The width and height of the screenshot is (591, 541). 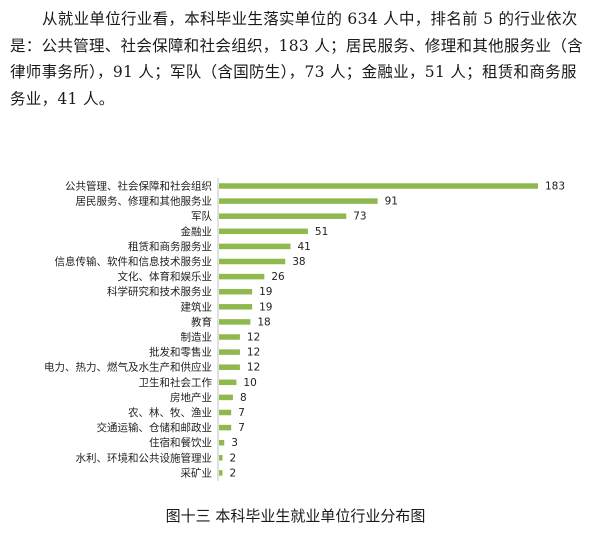 I want to click on category-label: 军队, so click(x=201, y=216).